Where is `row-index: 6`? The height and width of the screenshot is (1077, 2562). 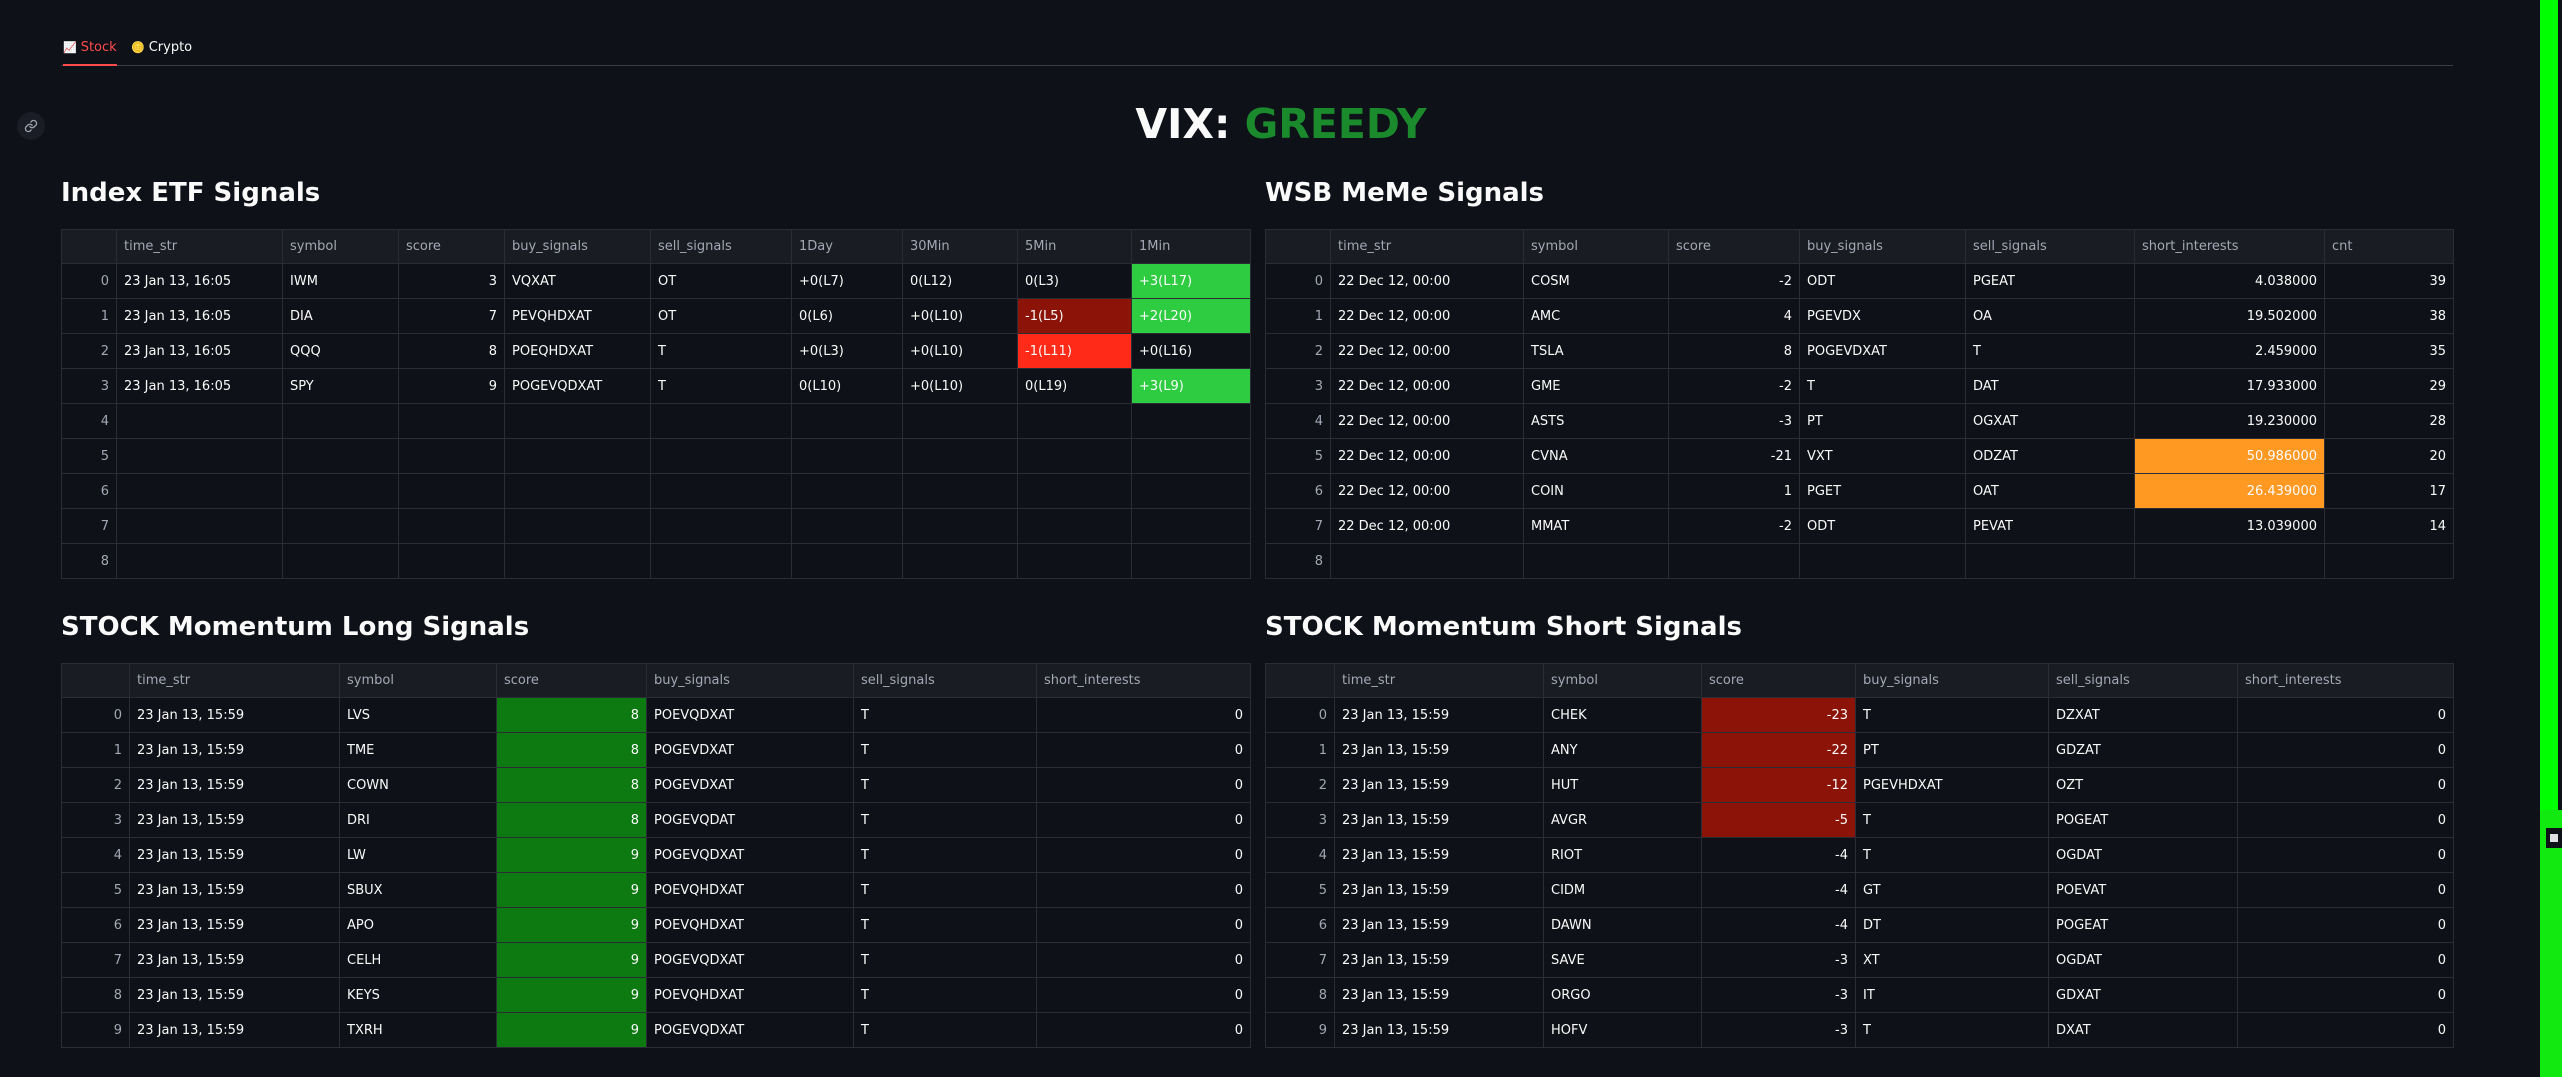 row-index: 6 is located at coordinates (1300, 925).